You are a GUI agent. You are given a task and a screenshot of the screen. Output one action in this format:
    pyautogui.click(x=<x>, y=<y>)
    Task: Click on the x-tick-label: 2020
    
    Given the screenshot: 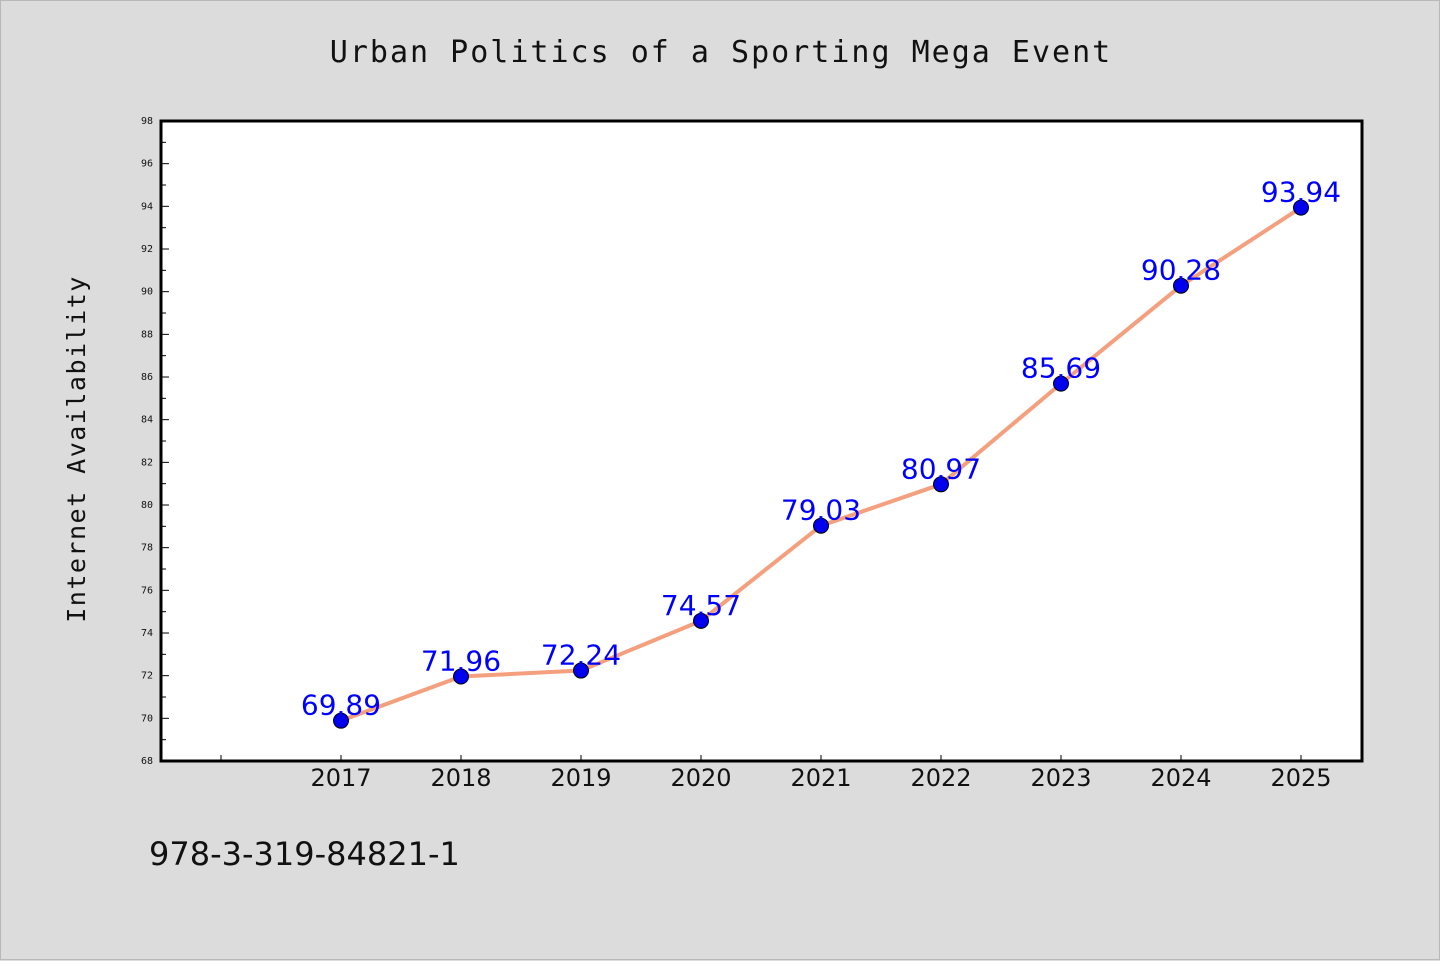 What is the action you would take?
    pyautogui.click(x=700, y=778)
    